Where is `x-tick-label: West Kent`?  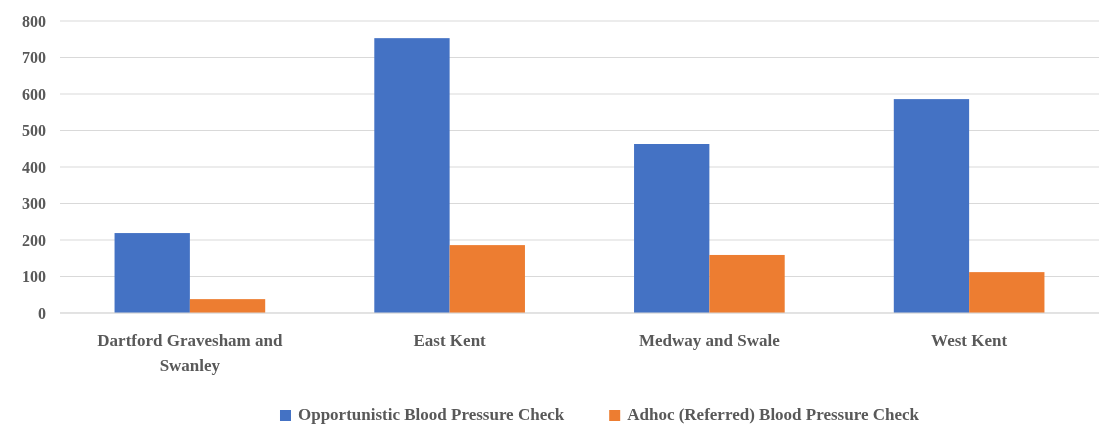
x-tick-label: West Kent is located at coordinates (969, 340).